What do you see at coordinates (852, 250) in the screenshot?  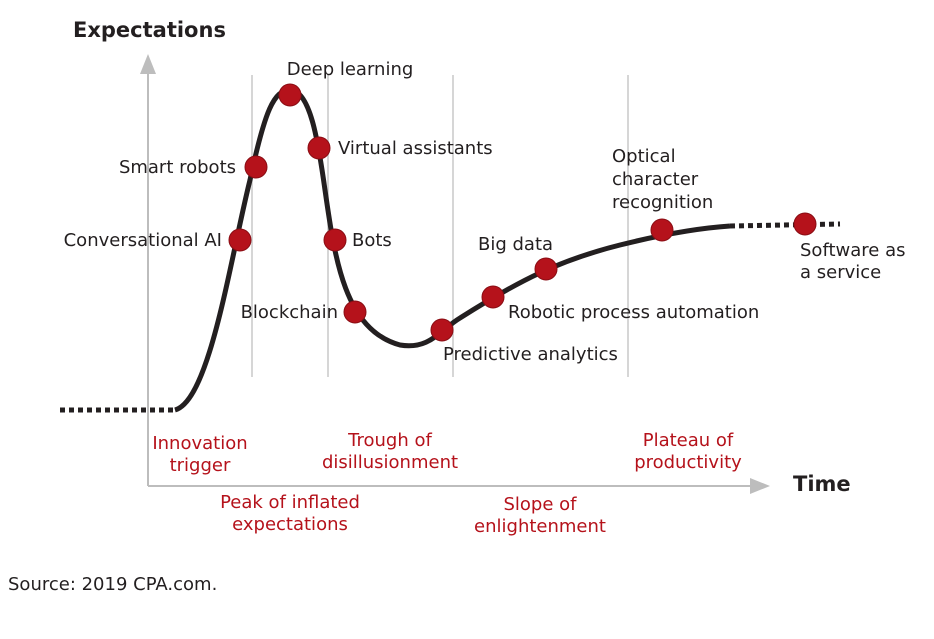 I see `point-label: Software as` at bounding box center [852, 250].